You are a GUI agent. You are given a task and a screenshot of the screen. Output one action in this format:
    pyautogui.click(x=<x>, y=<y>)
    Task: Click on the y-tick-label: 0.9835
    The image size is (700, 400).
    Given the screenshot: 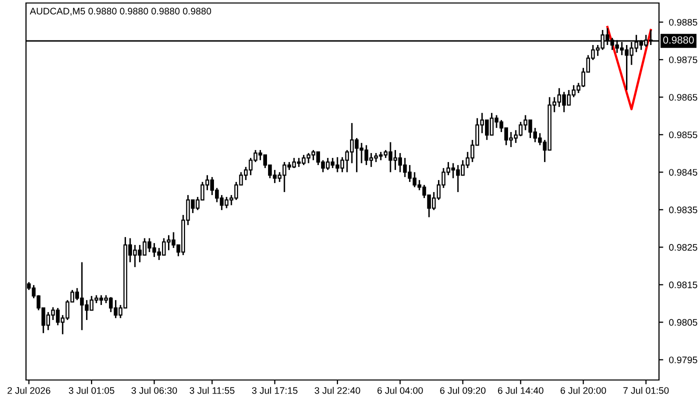 What is the action you would take?
    pyautogui.click(x=683, y=210)
    